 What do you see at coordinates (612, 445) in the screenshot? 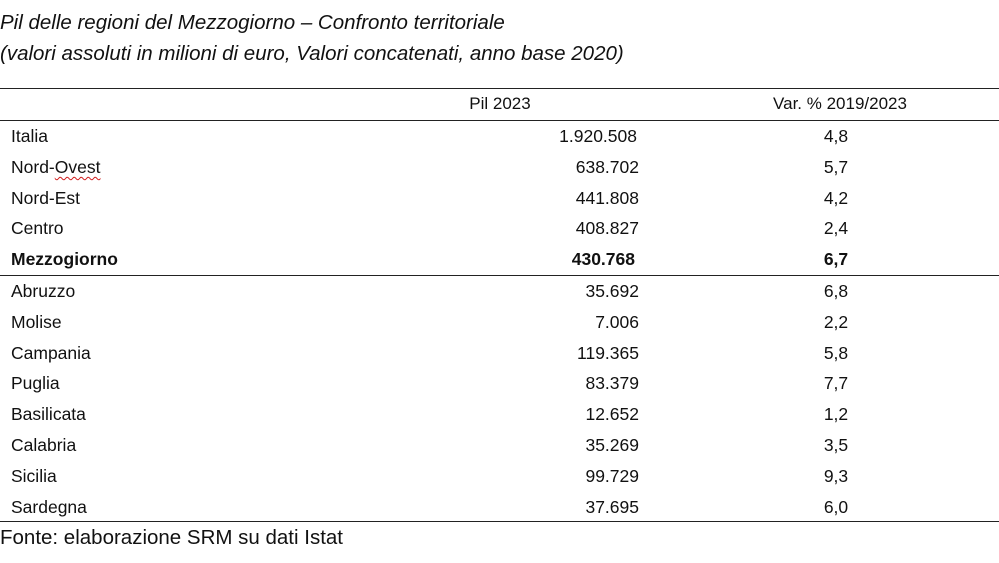
I see `row-pil-value: 35.269` at bounding box center [612, 445].